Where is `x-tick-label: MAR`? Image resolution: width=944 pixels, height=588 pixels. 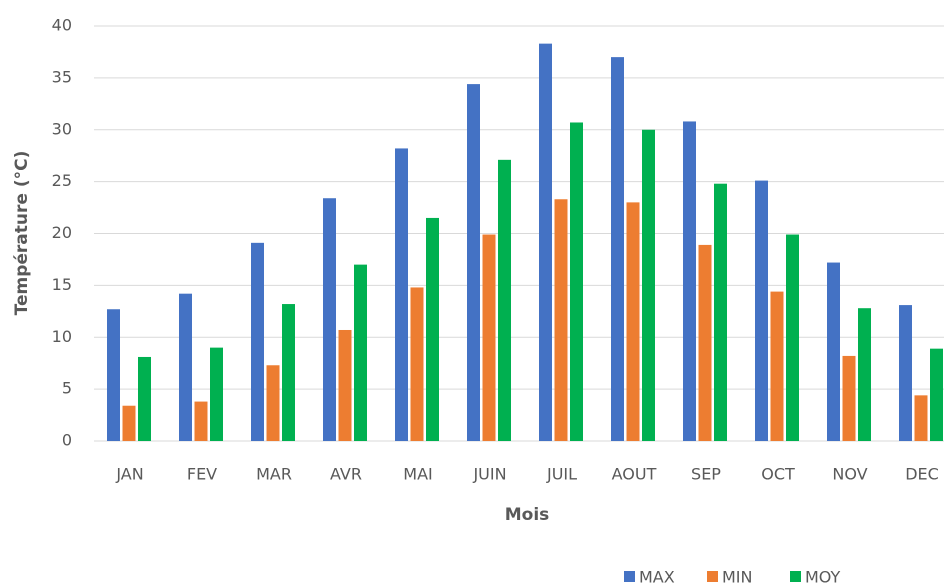
x-tick-label: MAR is located at coordinates (274, 474).